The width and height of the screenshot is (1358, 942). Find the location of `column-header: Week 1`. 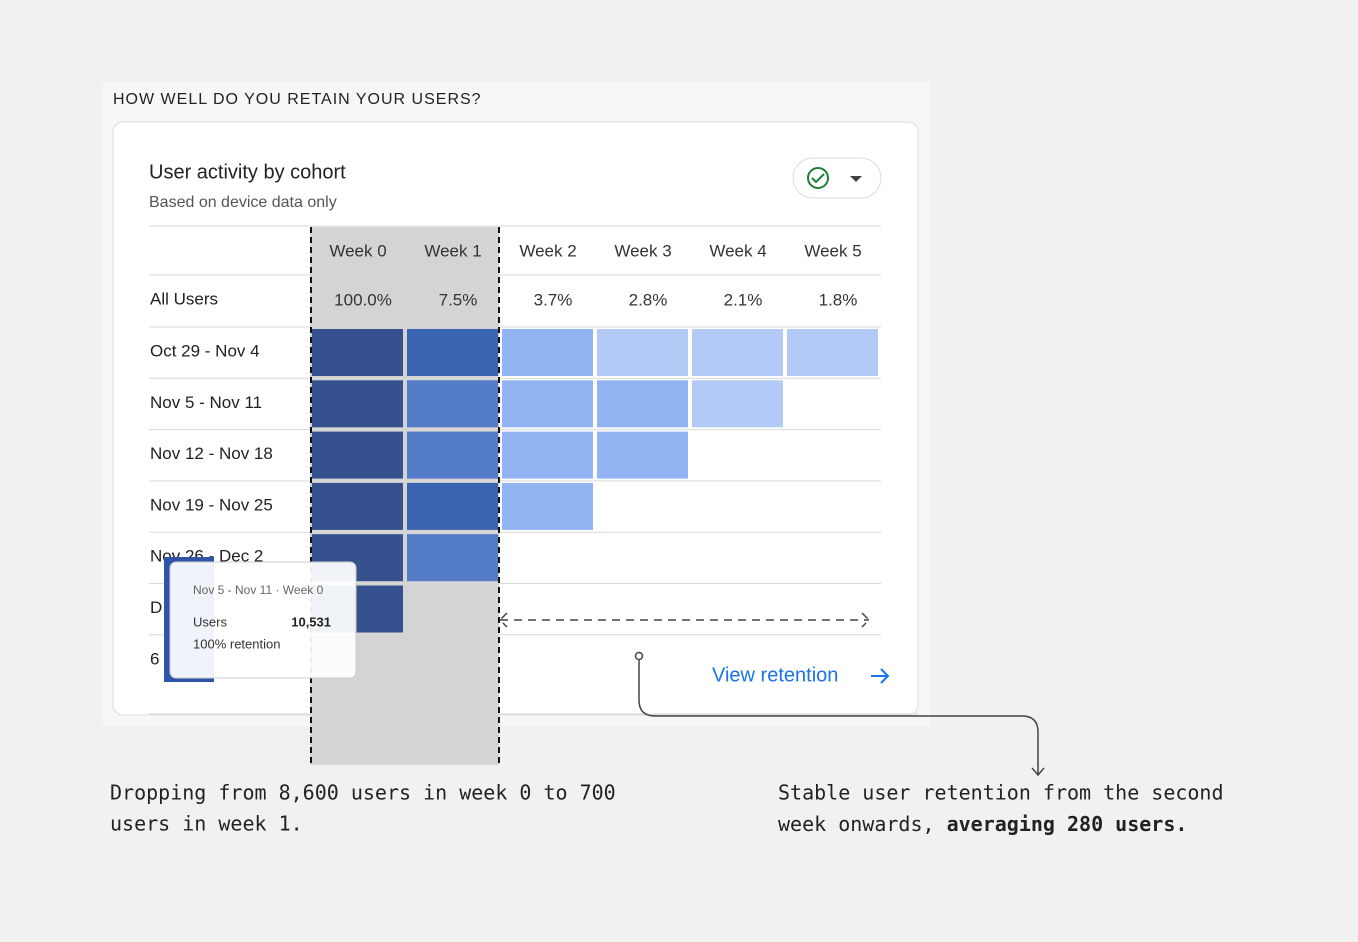

column-header: Week 1 is located at coordinates (452, 250).